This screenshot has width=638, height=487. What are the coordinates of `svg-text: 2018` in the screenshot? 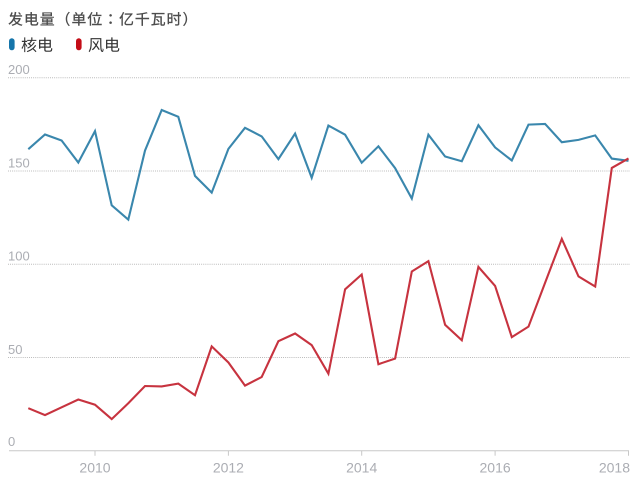 It's located at (614, 468).